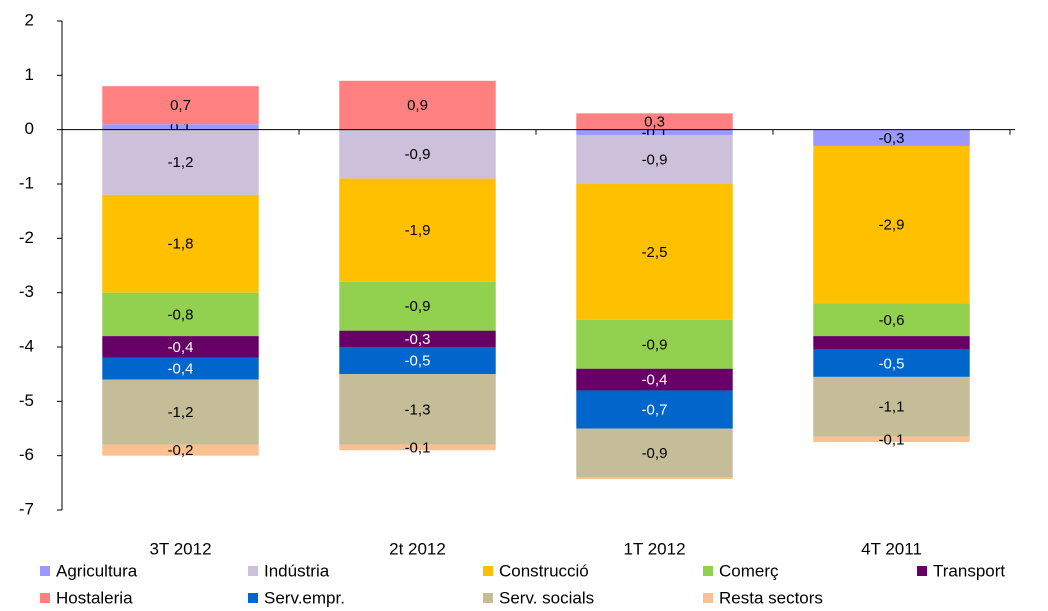 This screenshot has height=611, width=1048. Describe the element at coordinates (771, 597) in the screenshot. I see `legend-label: Resta sectors` at that location.